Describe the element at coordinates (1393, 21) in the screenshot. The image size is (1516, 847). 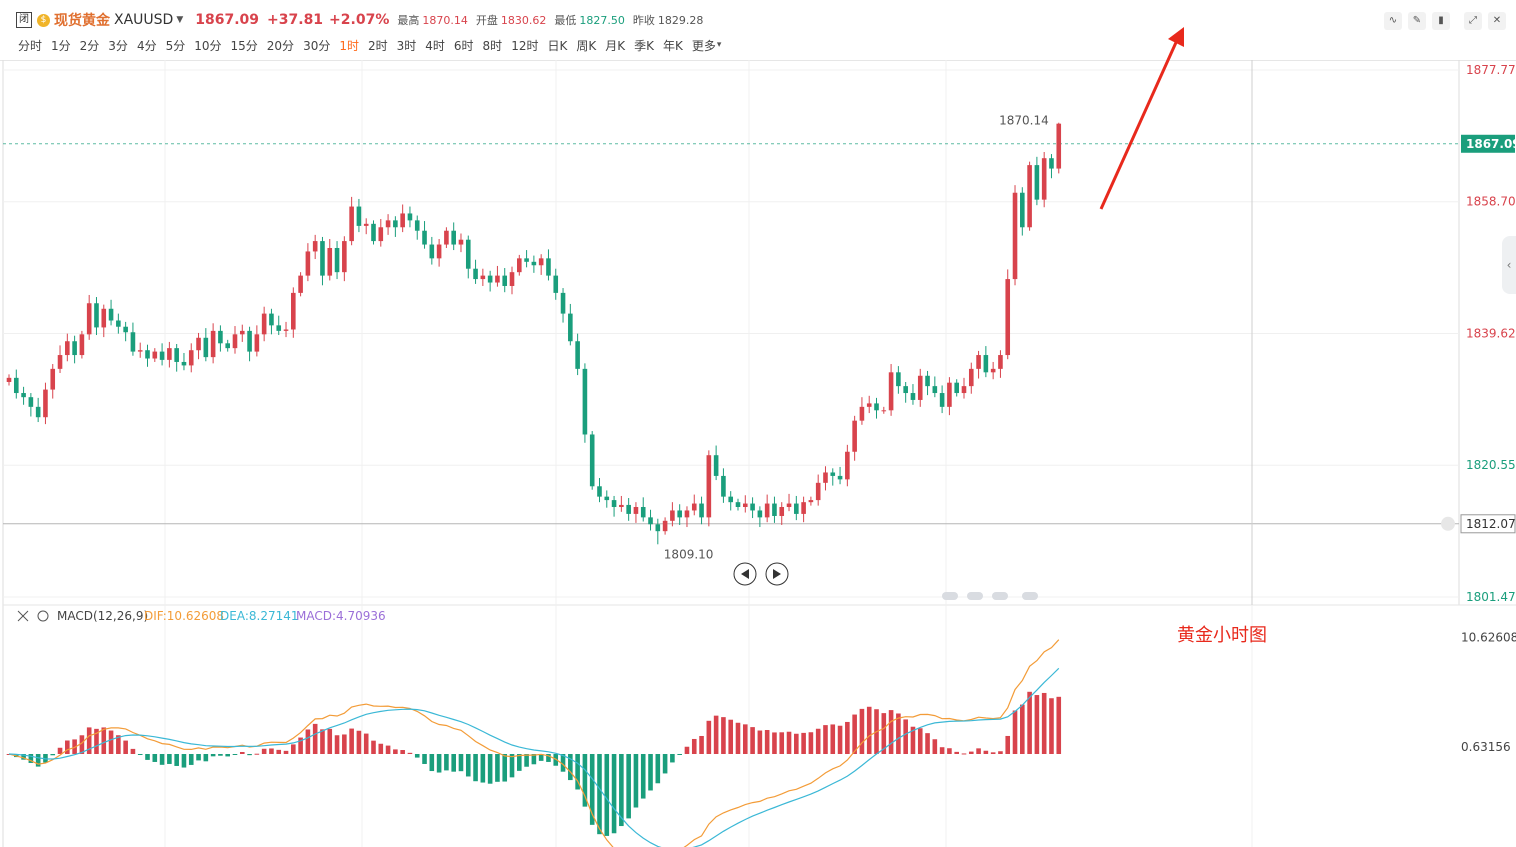
I see `indicator-icon: ∿` at that location.